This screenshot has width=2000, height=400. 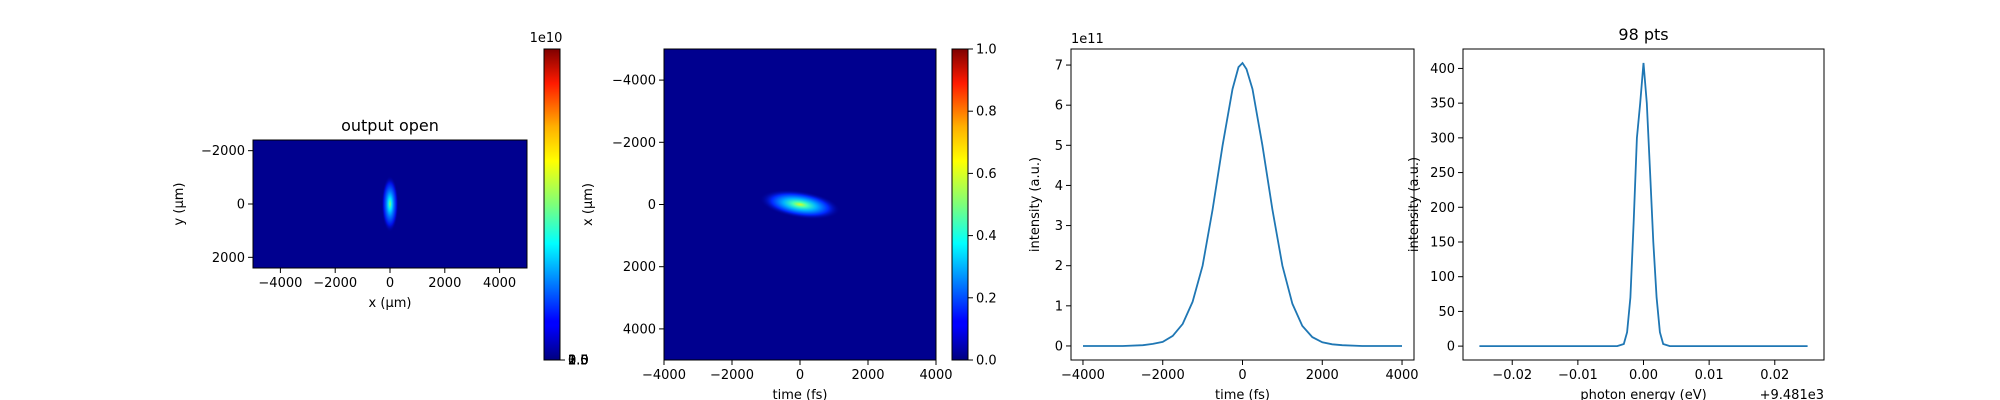 I want to click on panel-2-y-label: x (μm), so click(x=588, y=204).